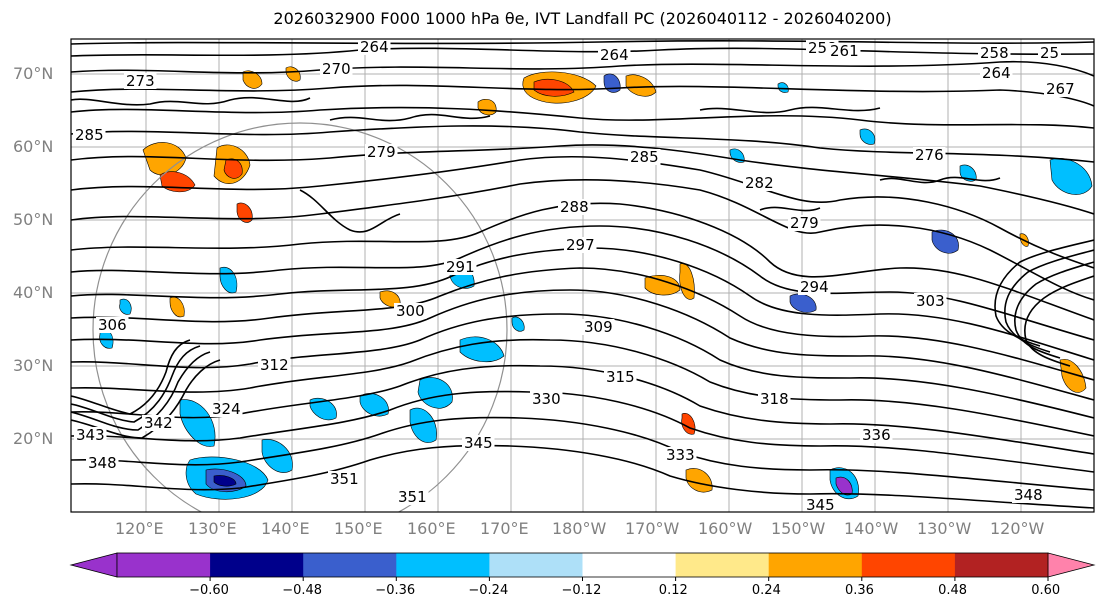  I want to click on latitude-tick-label: 30°N, so click(33, 365).